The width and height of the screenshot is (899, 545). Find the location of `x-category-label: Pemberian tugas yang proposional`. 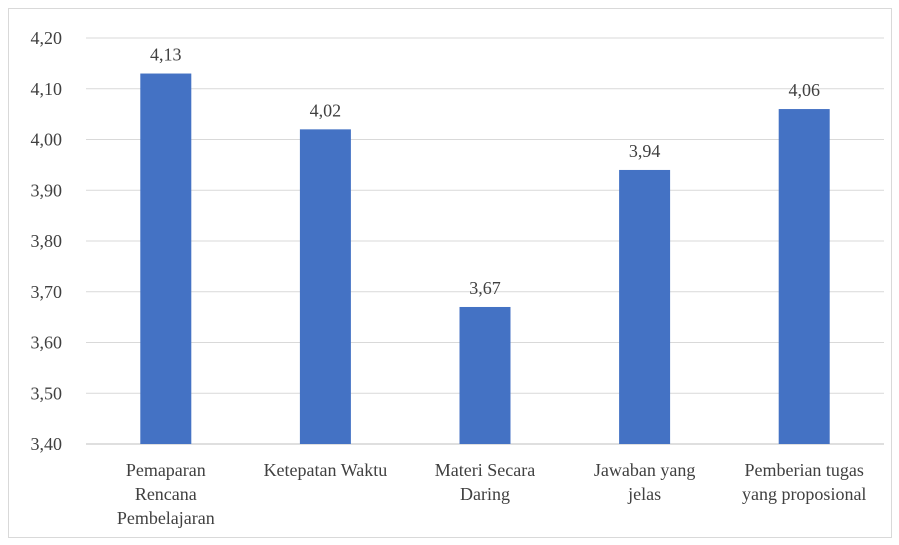

x-category-label: Pemberian tugas yang proposional is located at coordinates (804, 482).